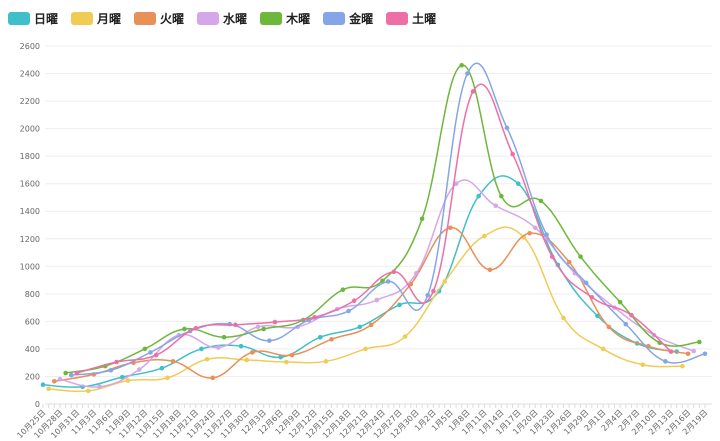 This screenshot has width=720, height=441. What do you see at coordinates (33, 18) in the screenshot?
I see `legend-item: 日曜` at bounding box center [33, 18].